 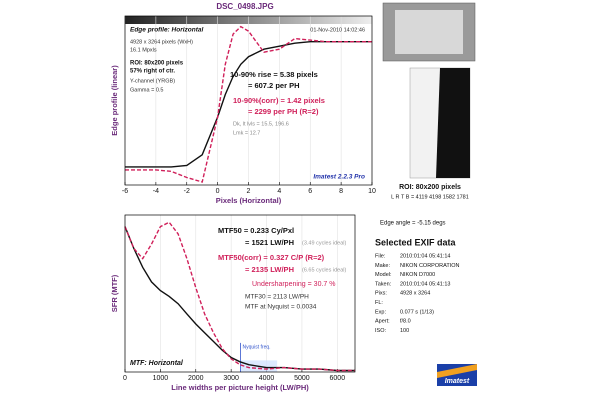 I want to click on annotation: 10-90%(corr) = 1.42 pixels, so click(x=279, y=100).